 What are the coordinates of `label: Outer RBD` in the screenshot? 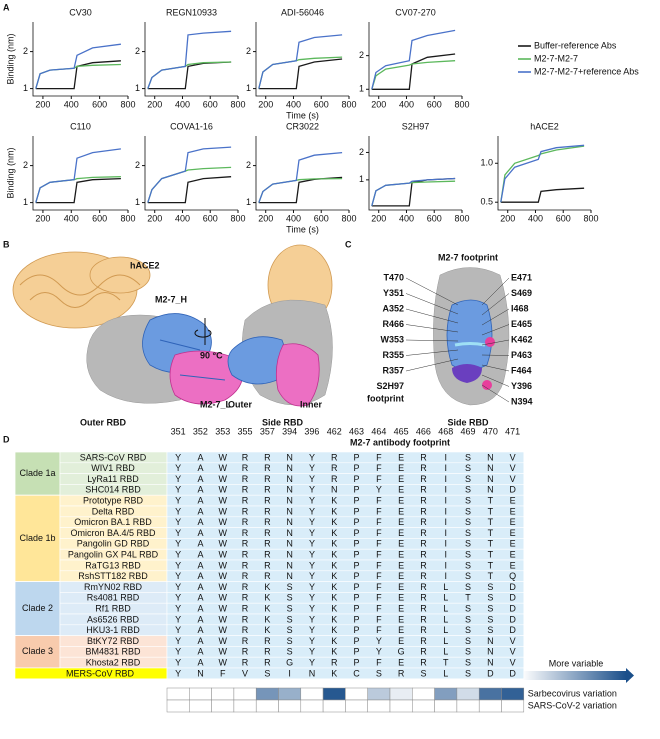 It's located at (103, 422).